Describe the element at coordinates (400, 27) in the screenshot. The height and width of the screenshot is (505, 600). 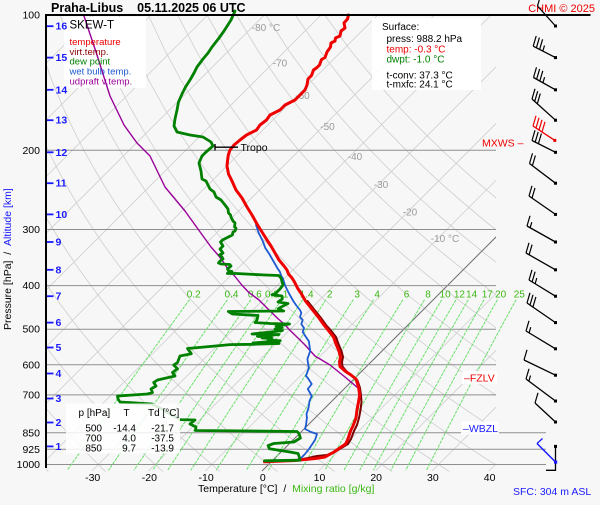
I see `svg-text: Surface:` at that location.